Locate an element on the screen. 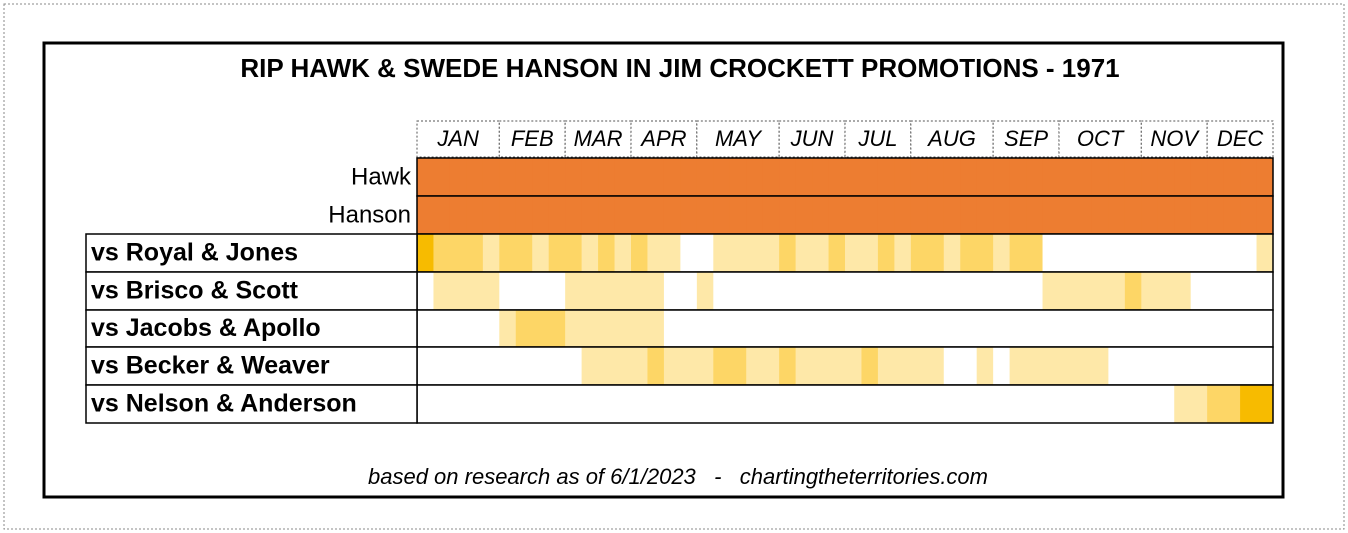 The image size is (1348, 533). month-label: FEB is located at coordinates (532, 138).